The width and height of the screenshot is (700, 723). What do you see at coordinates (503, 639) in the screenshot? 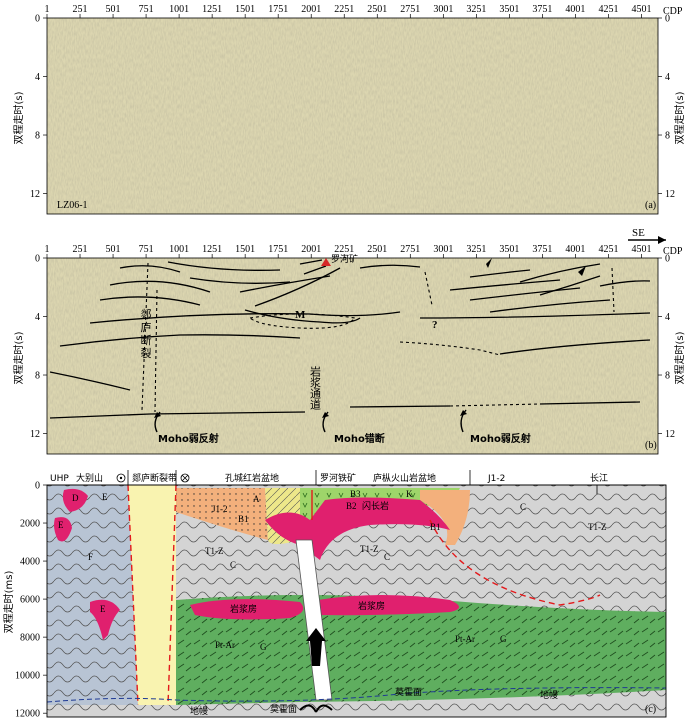
I see `unit-g-right: G` at bounding box center [503, 639].